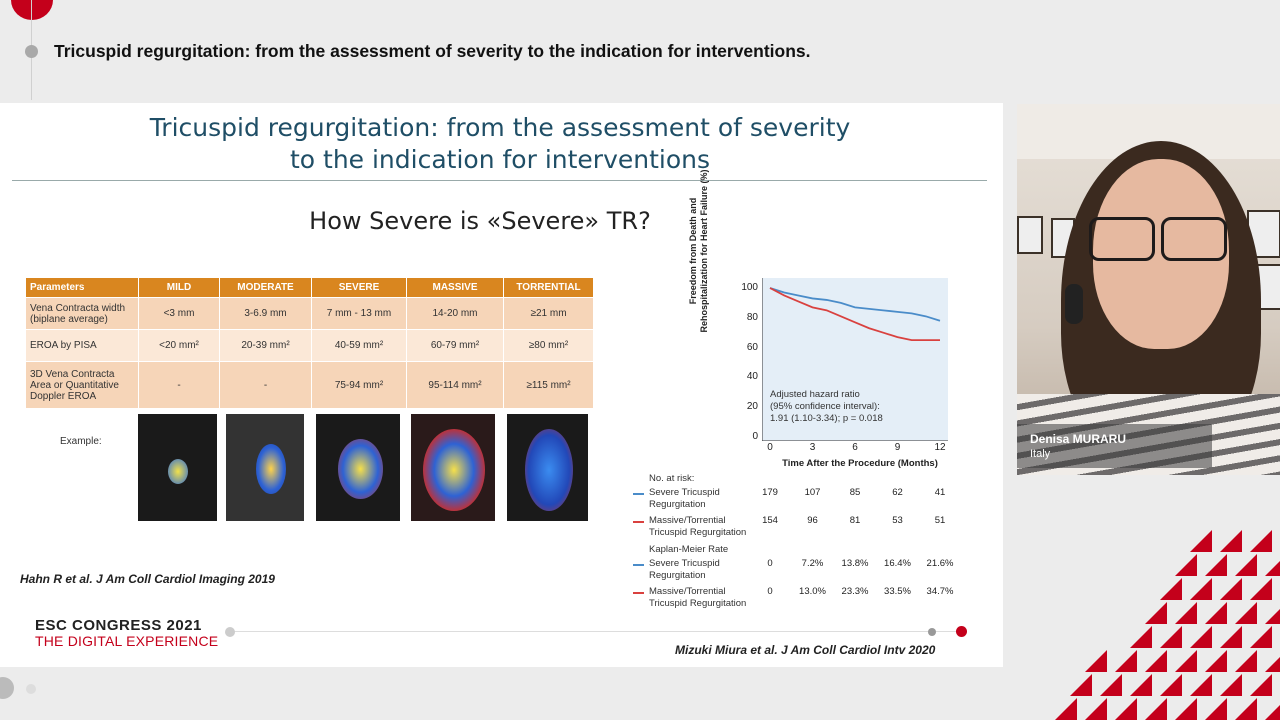  I want to click on echo-image-severe, so click(358, 467).